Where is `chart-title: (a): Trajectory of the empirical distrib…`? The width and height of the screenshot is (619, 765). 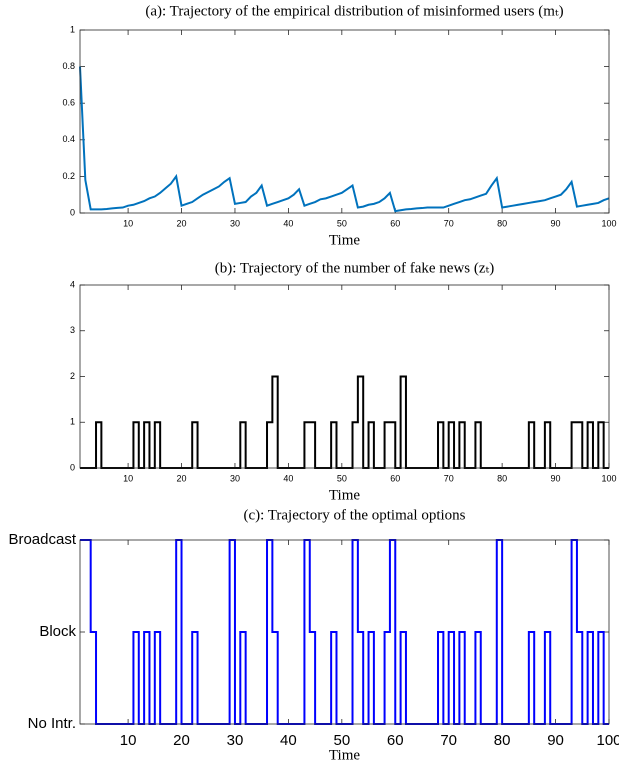
chart-title: (a): Trajectory of the empirical distrib… is located at coordinates (354, 11).